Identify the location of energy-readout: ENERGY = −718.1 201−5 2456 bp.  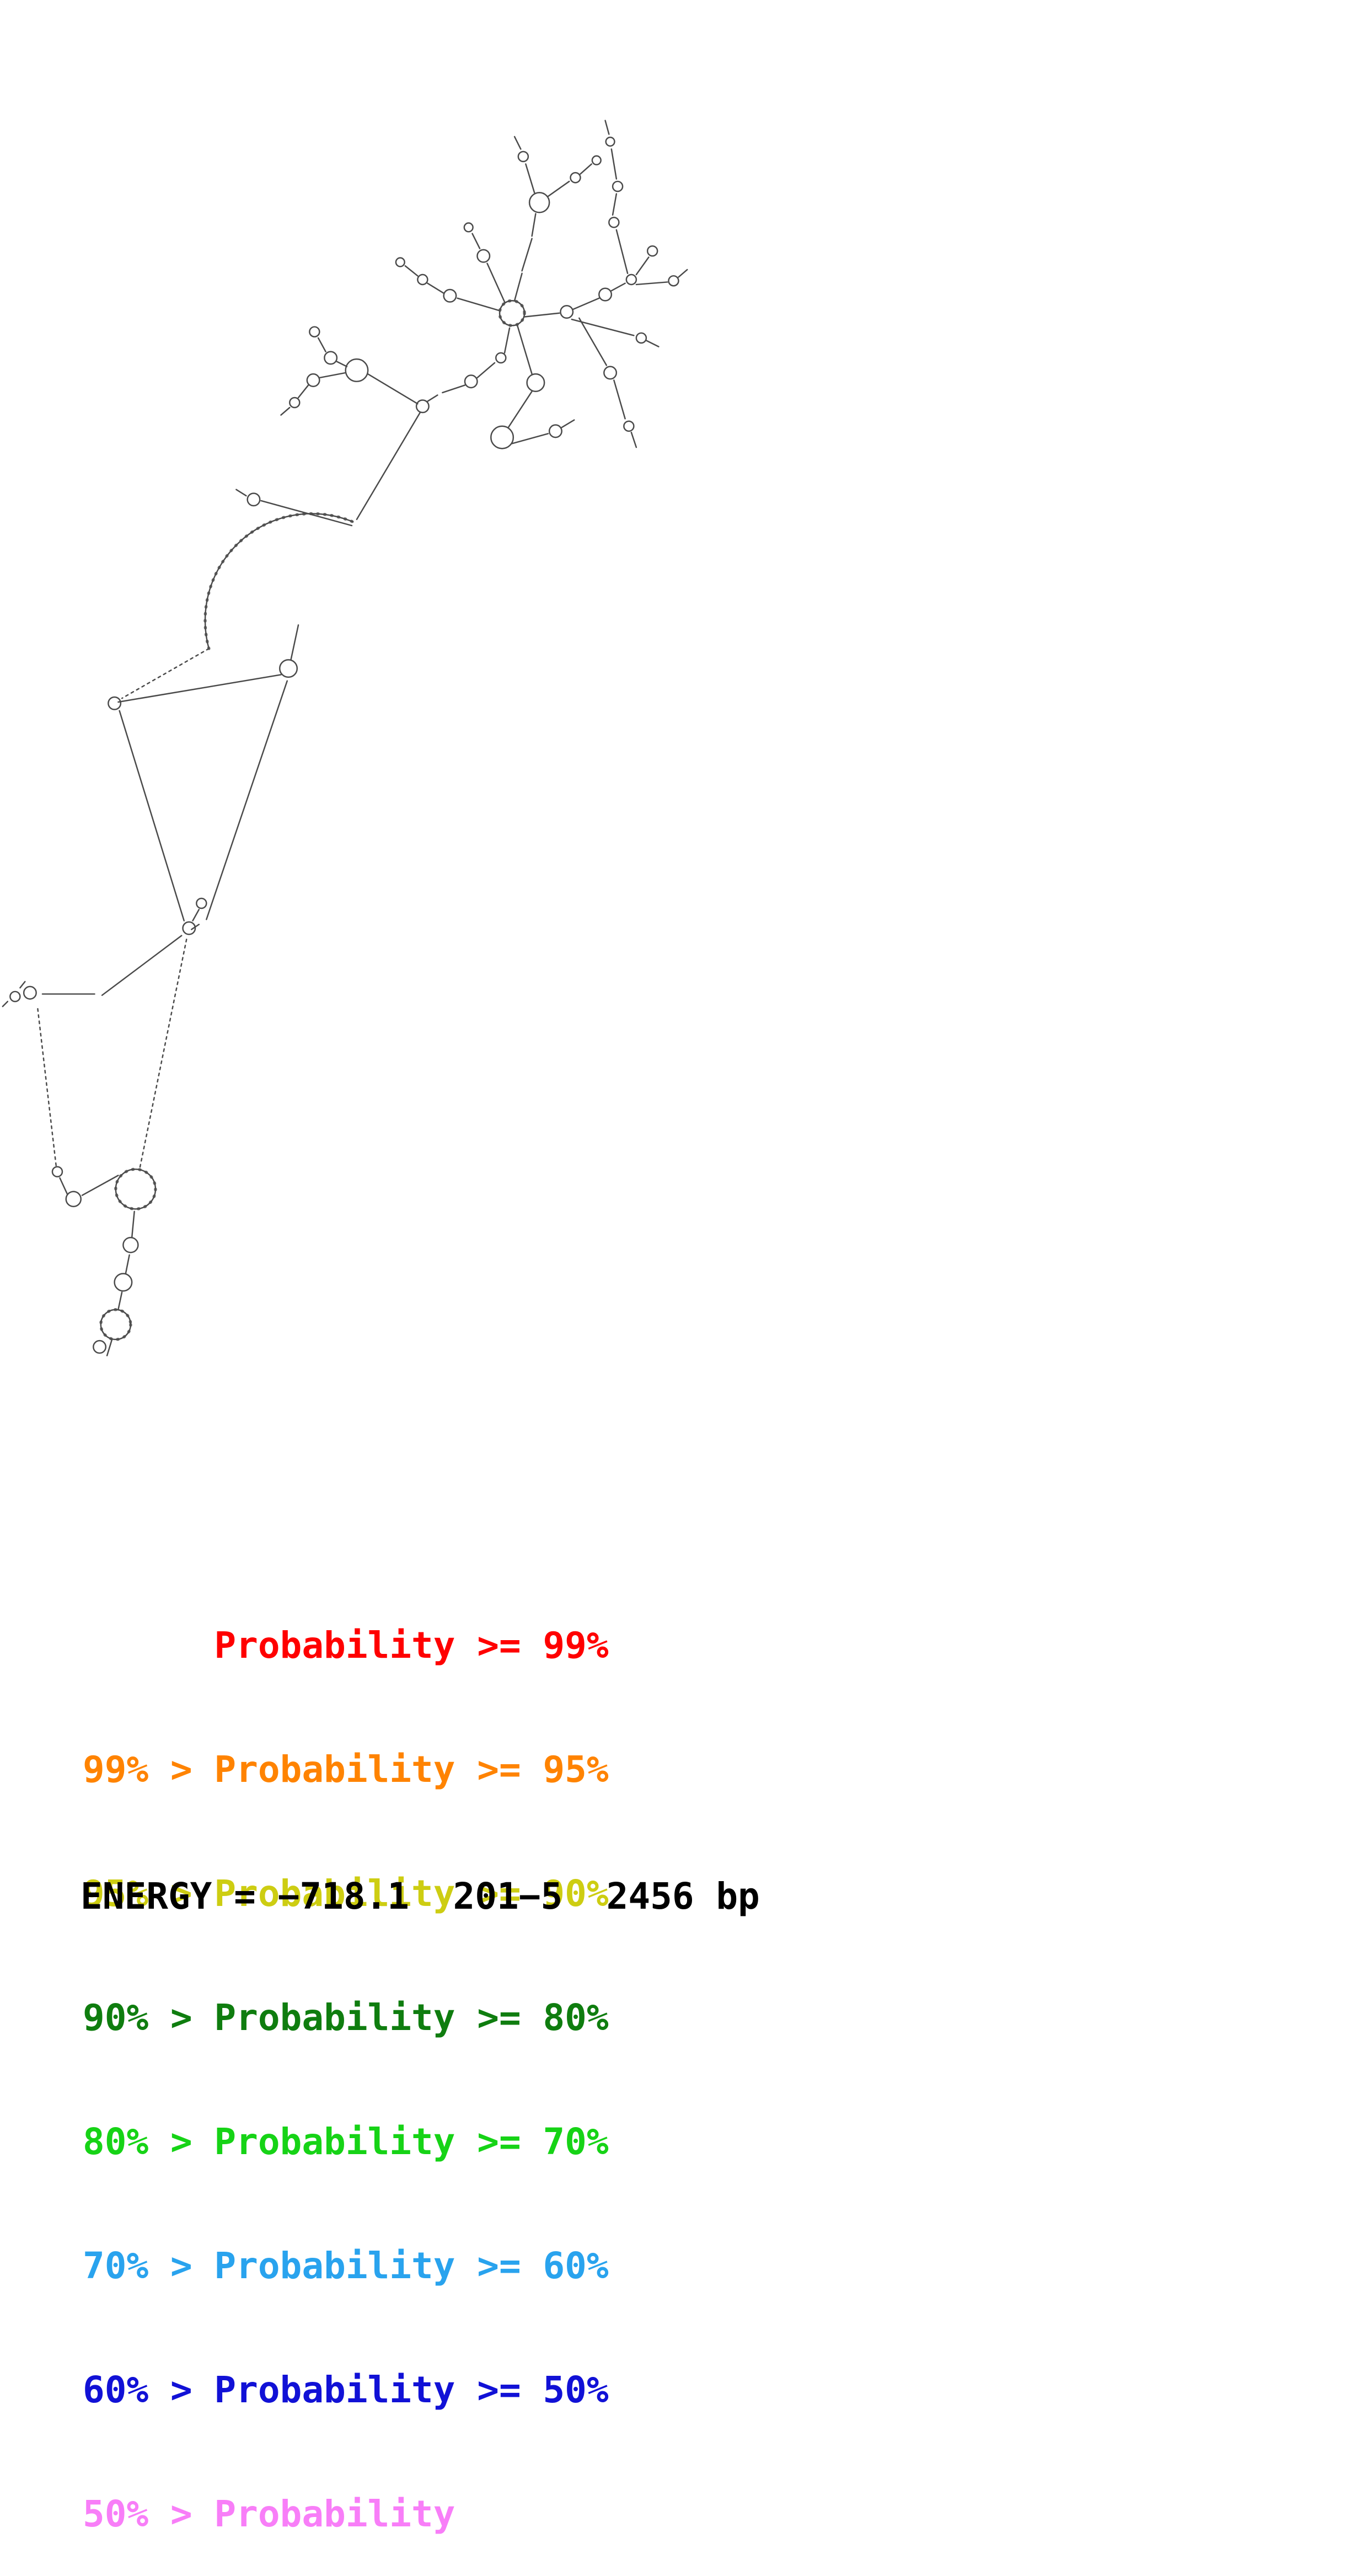
(421, 1896).